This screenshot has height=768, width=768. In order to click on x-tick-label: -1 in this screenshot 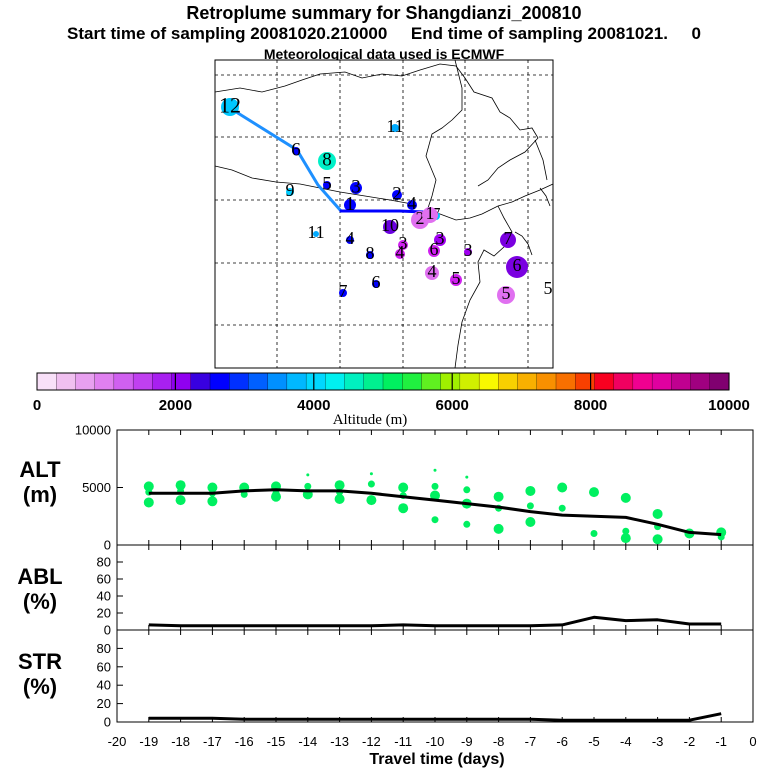, I will do `click(721, 741)`.